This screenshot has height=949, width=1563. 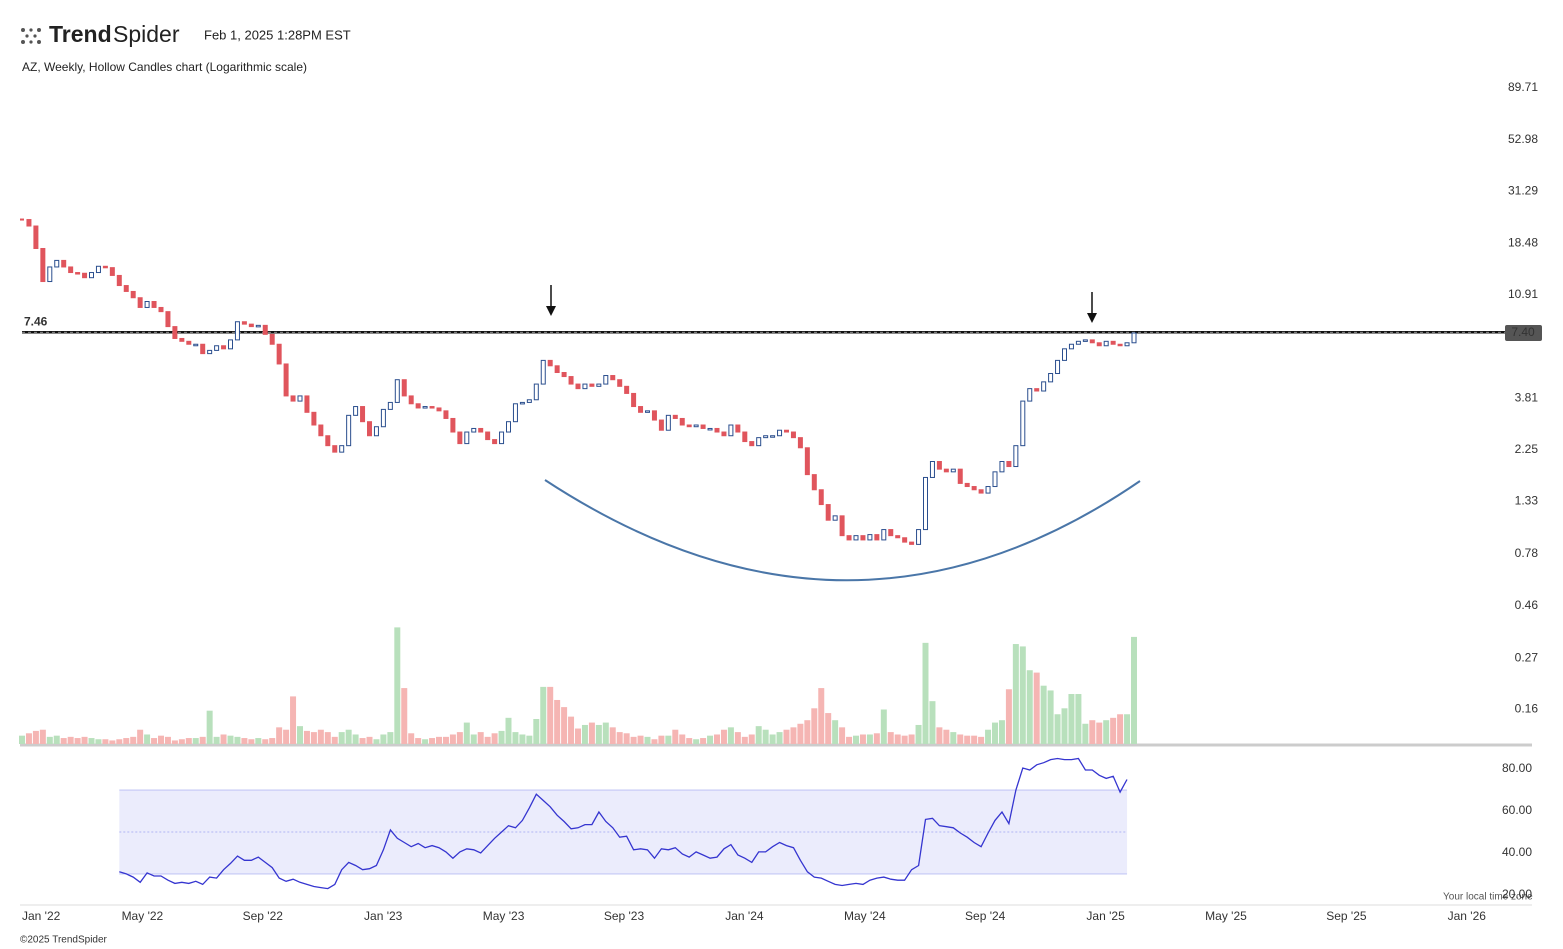 I want to click on y-tick-label: 0.16, so click(x=1527, y=709).